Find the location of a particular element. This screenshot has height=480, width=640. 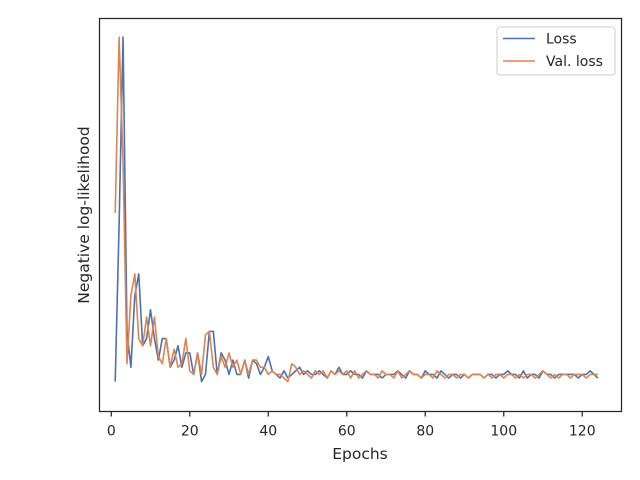

x-axis-label: Epochs is located at coordinates (360, 454).